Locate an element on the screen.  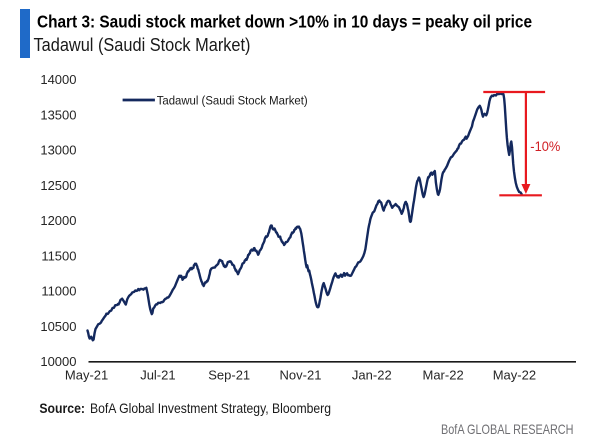
svg-text: Nov-21 is located at coordinates (301, 375).